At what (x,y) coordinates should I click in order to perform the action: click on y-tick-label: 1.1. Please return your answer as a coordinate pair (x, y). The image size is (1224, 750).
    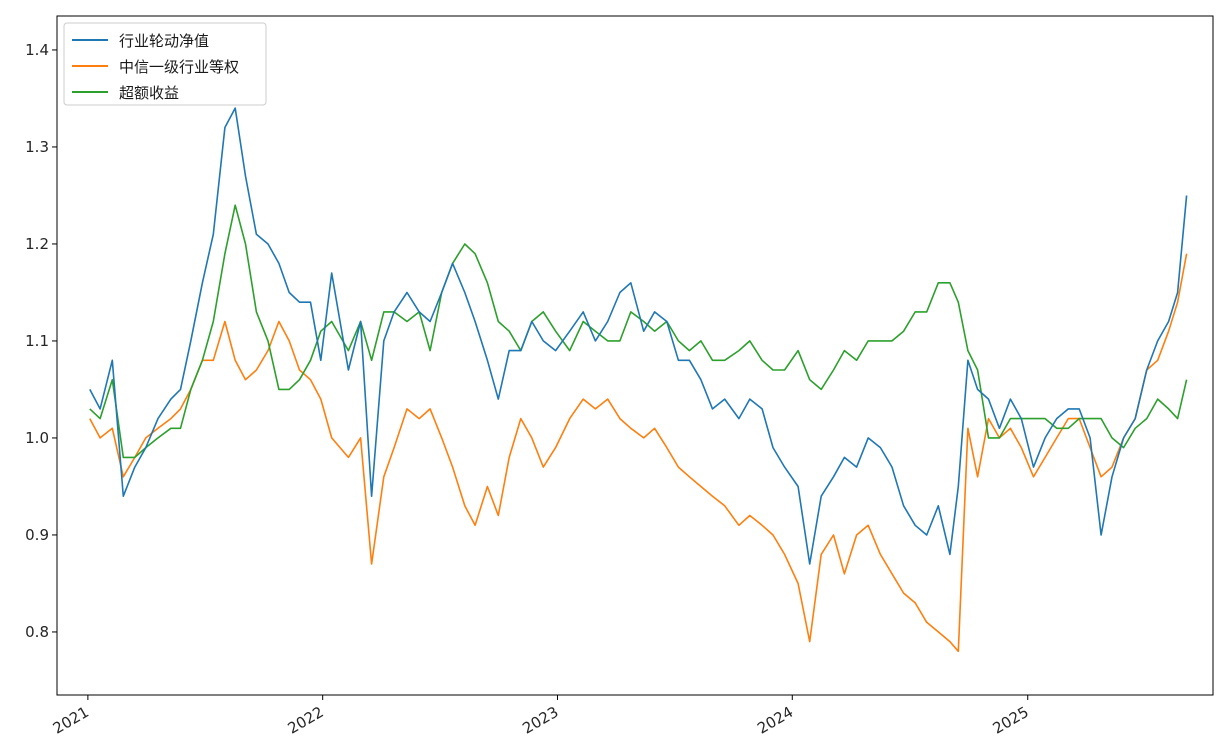
    Looking at the image, I should click on (37, 341).